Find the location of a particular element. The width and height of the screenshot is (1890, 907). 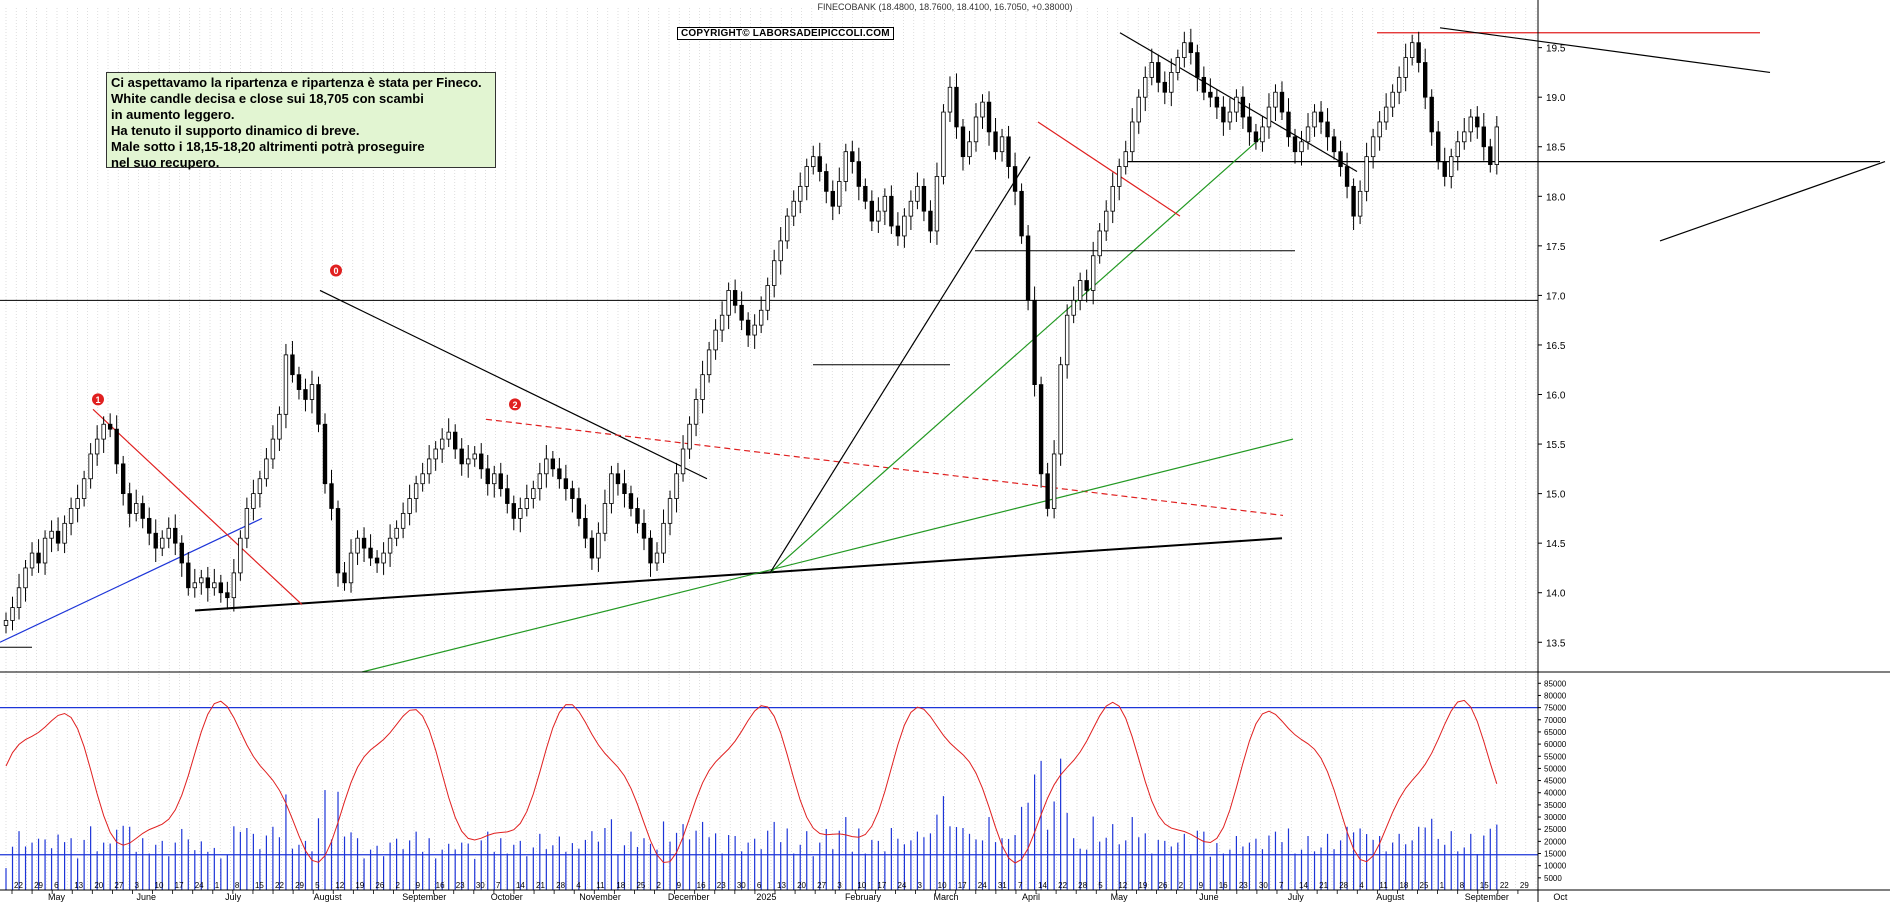

date-tick-label: 7 is located at coordinates (1020, 885).